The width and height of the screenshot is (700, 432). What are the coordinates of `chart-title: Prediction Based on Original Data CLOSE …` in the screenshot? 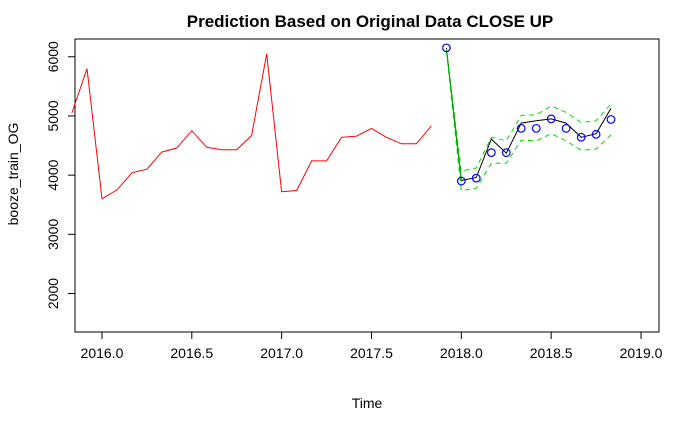 It's located at (370, 21).